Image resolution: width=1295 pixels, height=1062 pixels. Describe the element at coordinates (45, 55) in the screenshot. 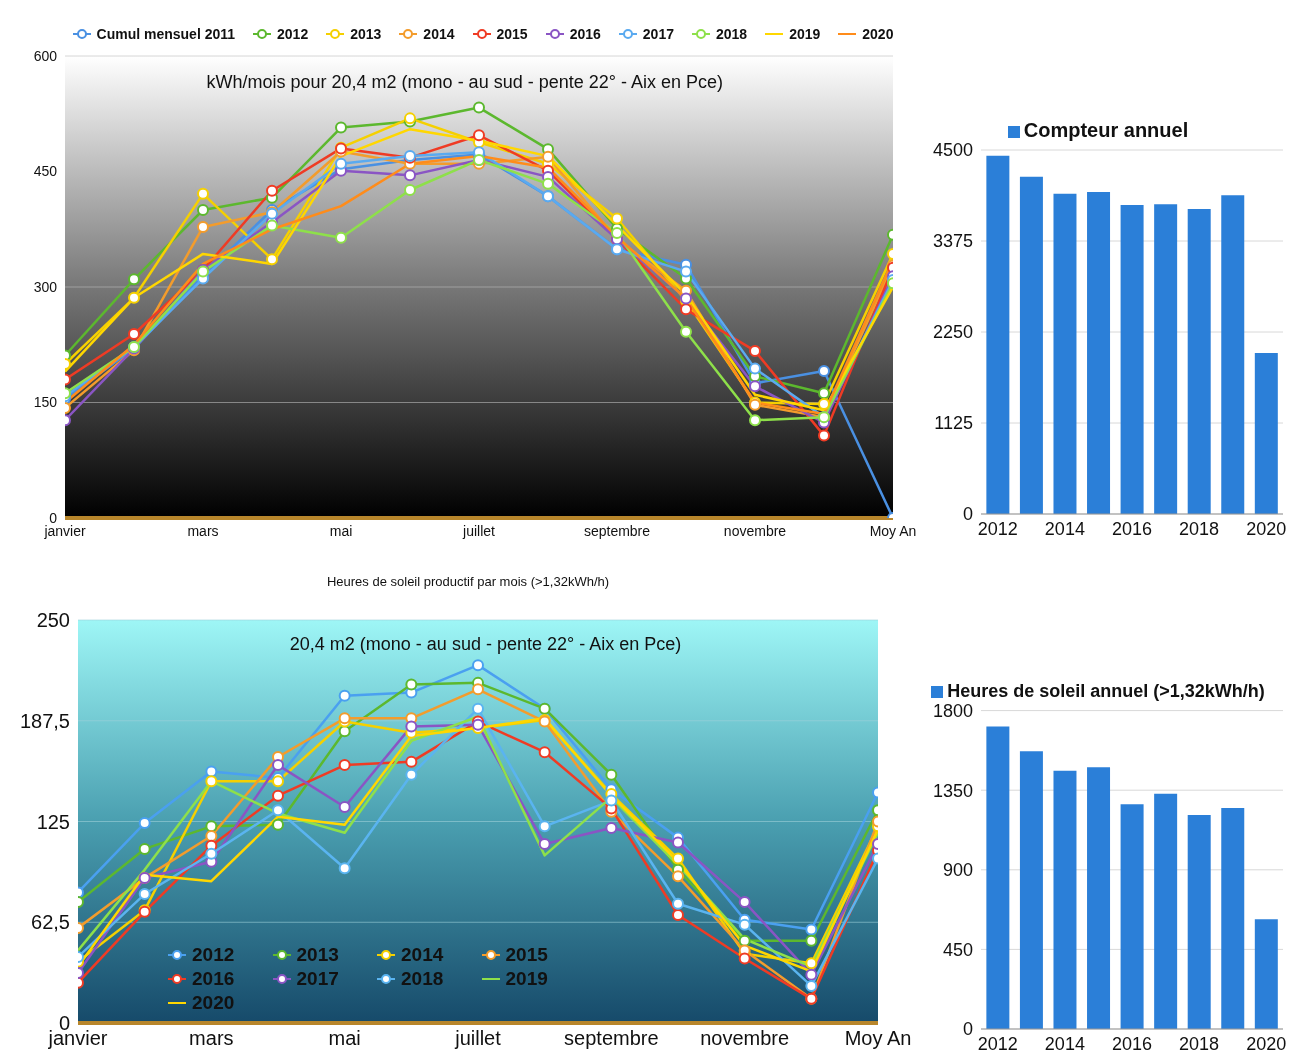

I see `y-tick-label: 600` at that location.